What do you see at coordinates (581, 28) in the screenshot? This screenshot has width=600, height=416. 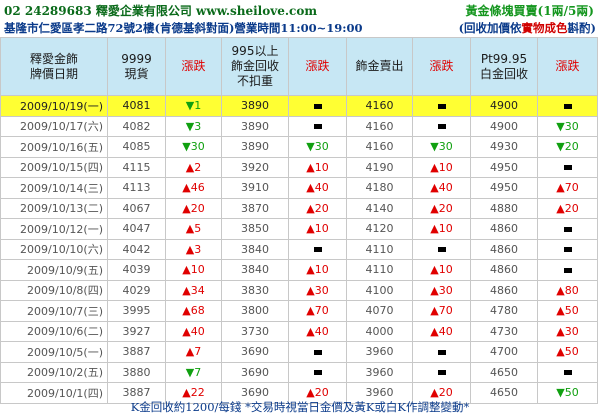 I see `recycle-note-suffix: 斟酌)` at bounding box center [581, 28].